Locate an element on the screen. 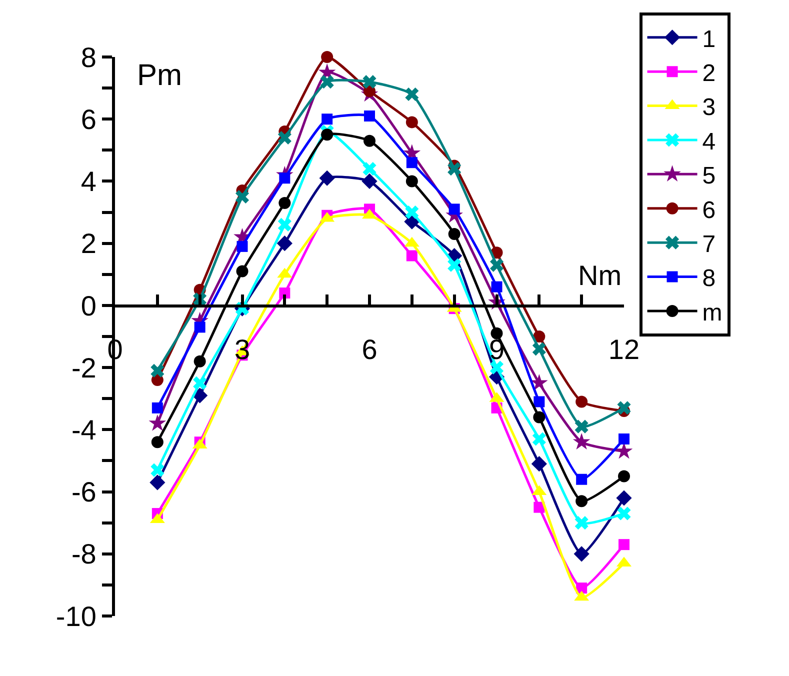 The image size is (789, 676). y-tick-label: -4 is located at coordinates (83, 430).